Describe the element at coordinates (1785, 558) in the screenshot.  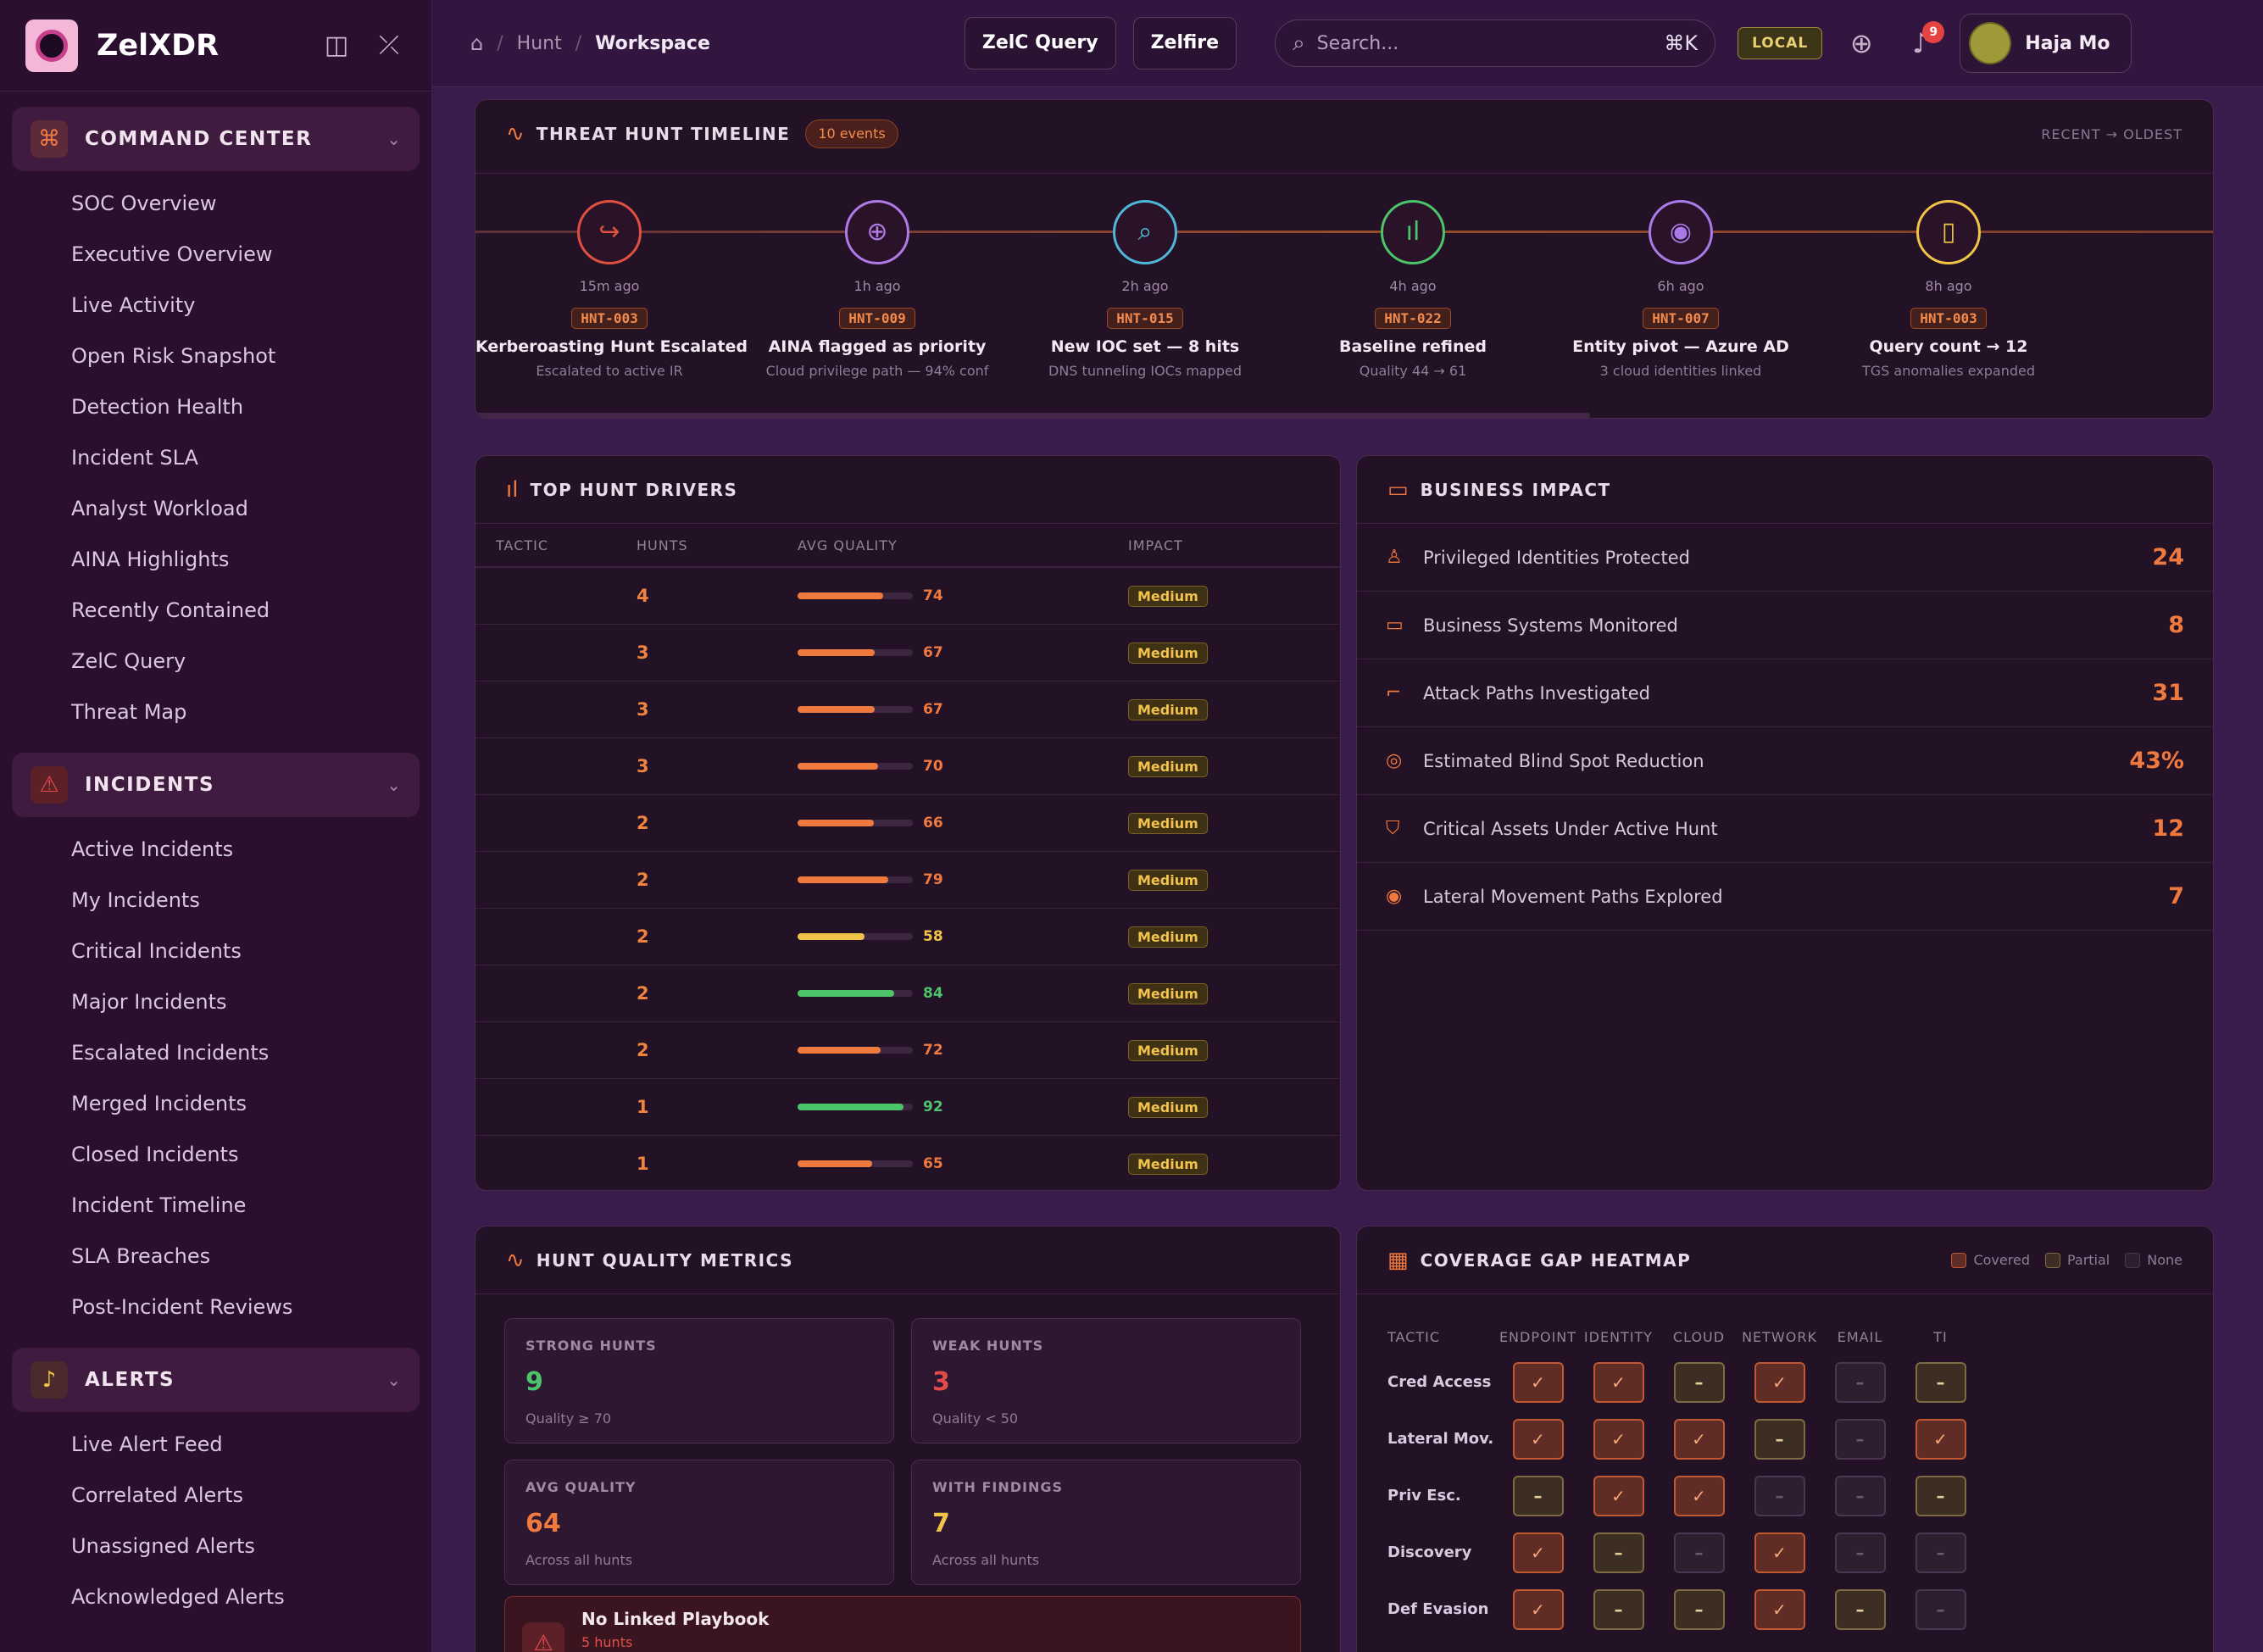
I see `business-row: ♙ Privileged Identities Protected 24` at that location.